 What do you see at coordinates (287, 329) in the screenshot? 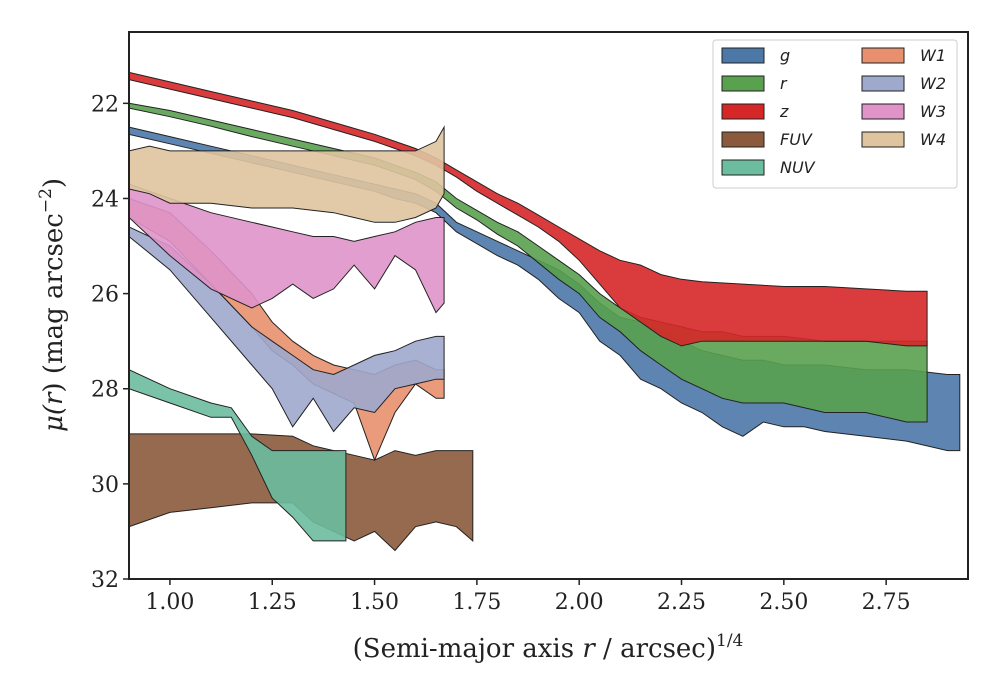
I see `band-w2` at bounding box center [287, 329].